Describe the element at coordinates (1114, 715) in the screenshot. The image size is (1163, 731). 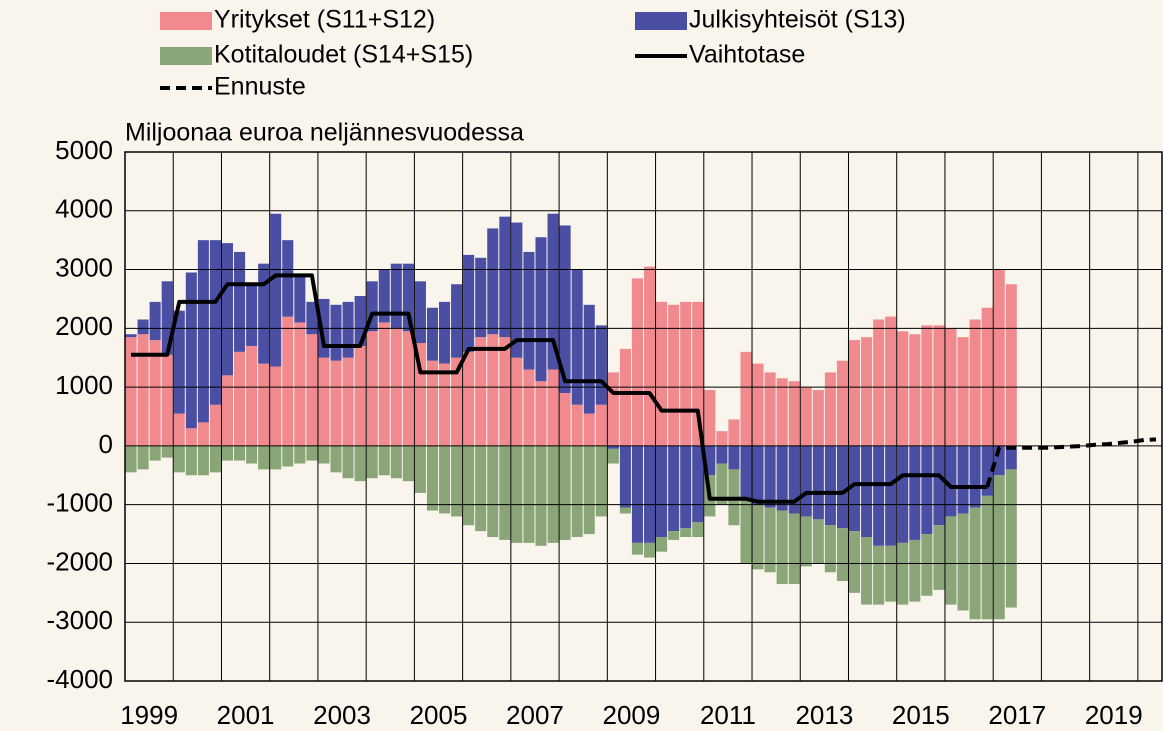
I see `x-tick-label: 2019` at that location.